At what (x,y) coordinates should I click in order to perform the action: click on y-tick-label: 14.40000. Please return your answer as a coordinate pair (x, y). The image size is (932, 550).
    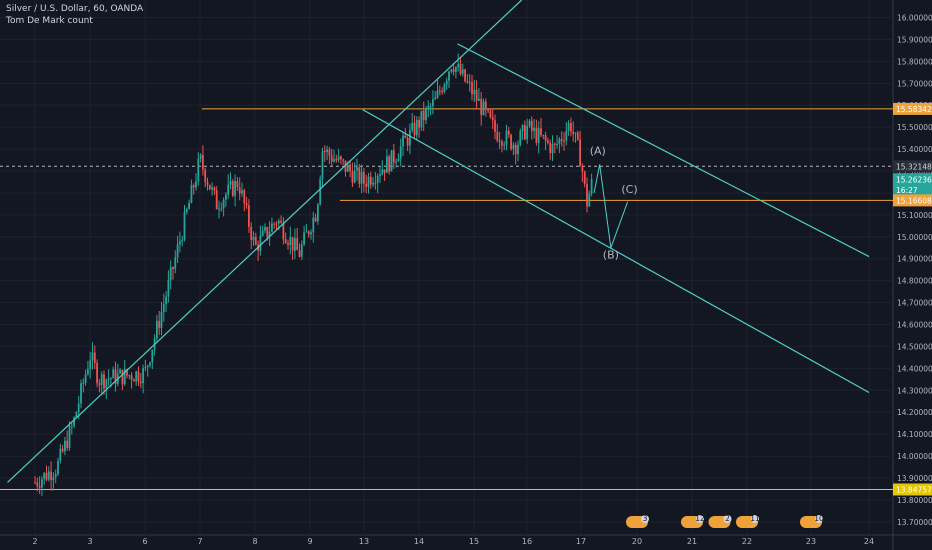
    Looking at the image, I should click on (914, 368).